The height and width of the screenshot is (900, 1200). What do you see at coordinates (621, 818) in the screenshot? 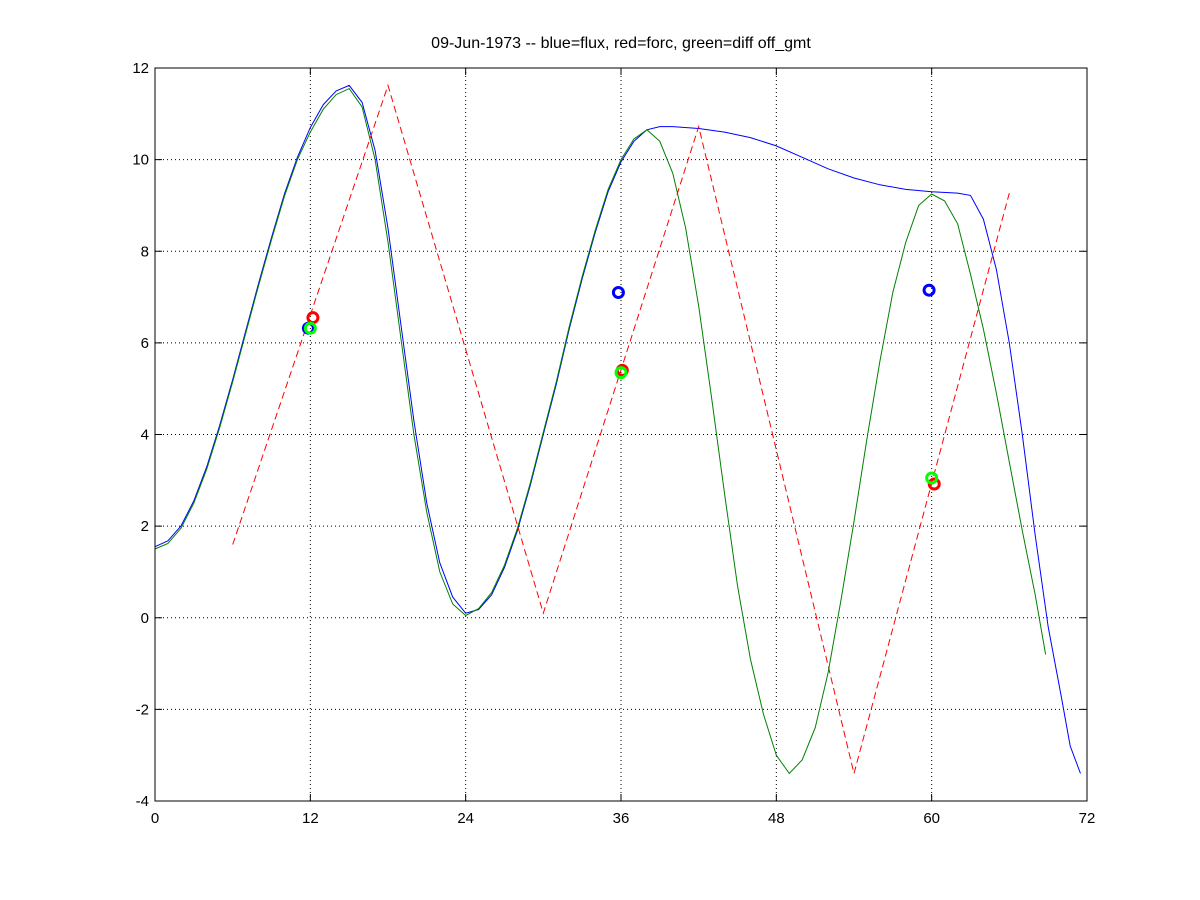
I see `x-tick-label: 36` at bounding box center [621, 818].